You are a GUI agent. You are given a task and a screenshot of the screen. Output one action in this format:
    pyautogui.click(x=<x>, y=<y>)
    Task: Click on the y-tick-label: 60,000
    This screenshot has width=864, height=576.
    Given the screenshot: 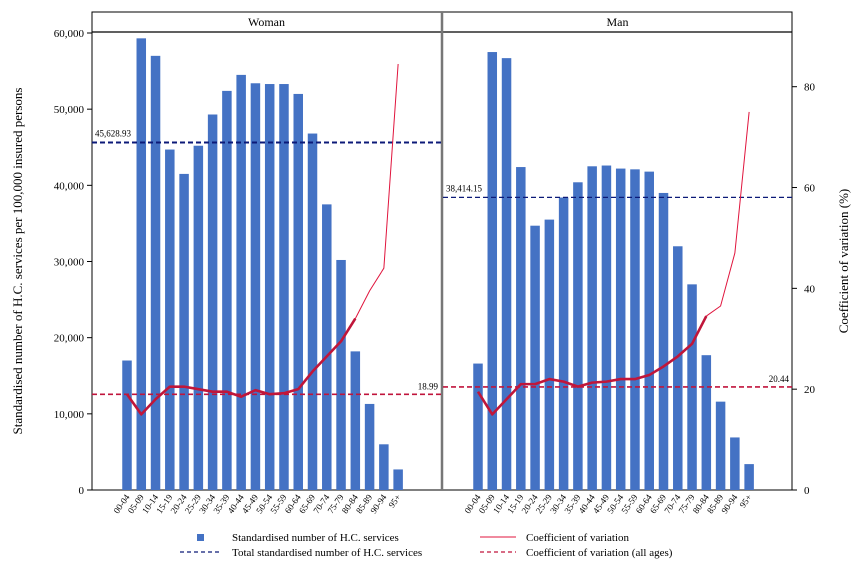 What is the action you would take?
    pyautogui.click(x=69, y=34)
    